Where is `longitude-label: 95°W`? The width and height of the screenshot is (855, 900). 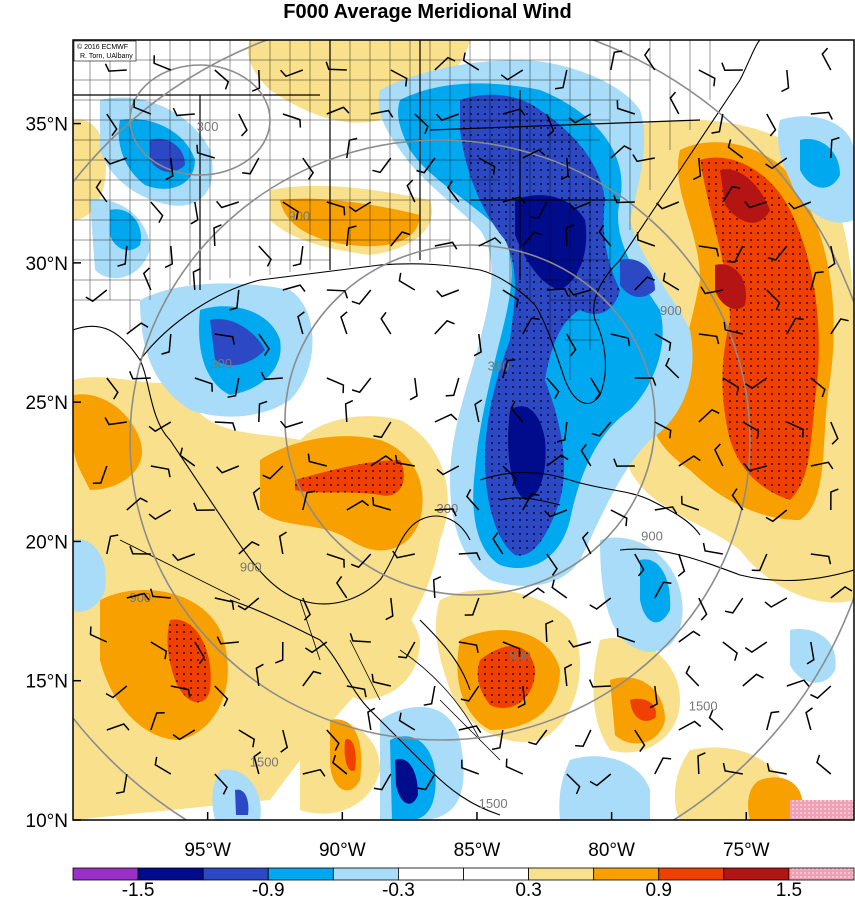 longitude-label: 95°W is located at coordinates (207, 850).